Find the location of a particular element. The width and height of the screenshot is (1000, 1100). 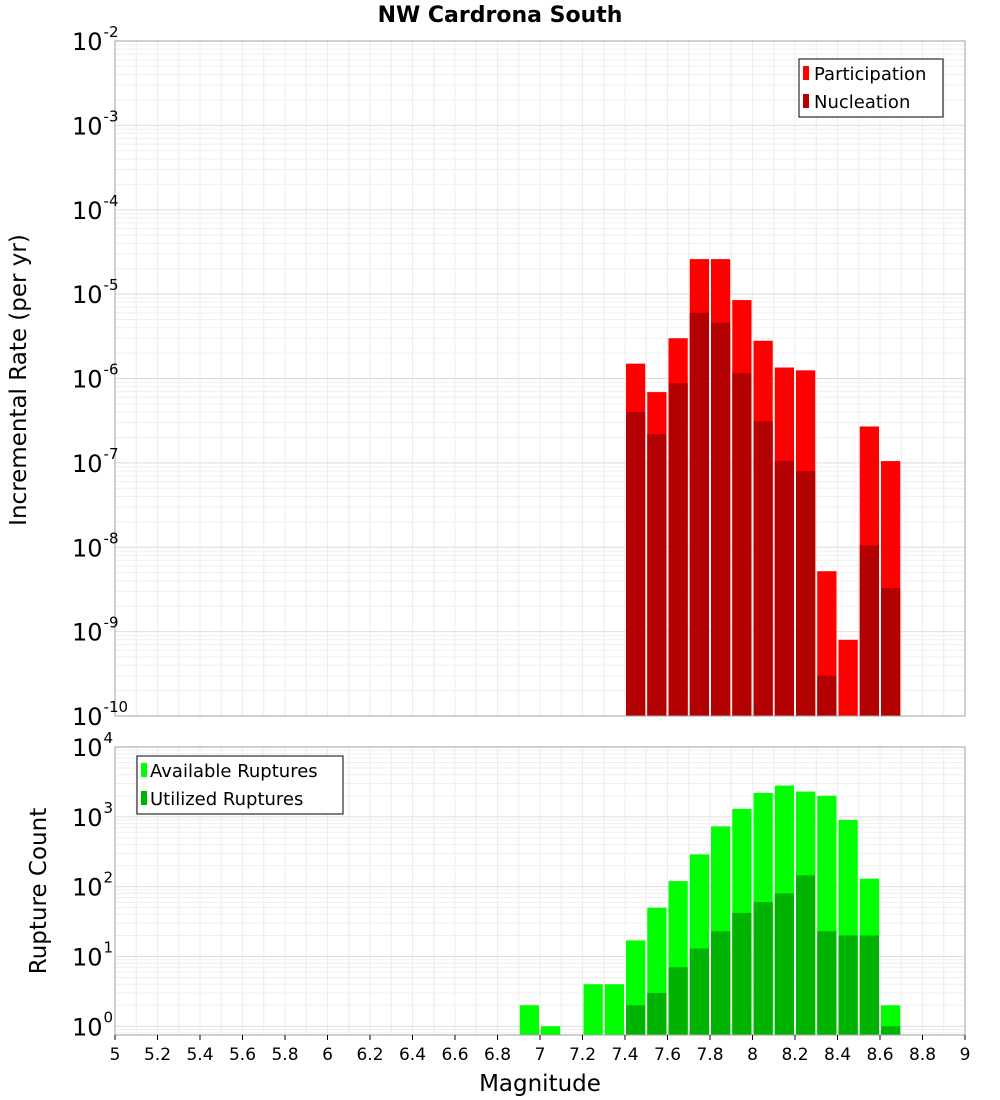

x-tick-label: 8 is located at coordinates (752, 1055).